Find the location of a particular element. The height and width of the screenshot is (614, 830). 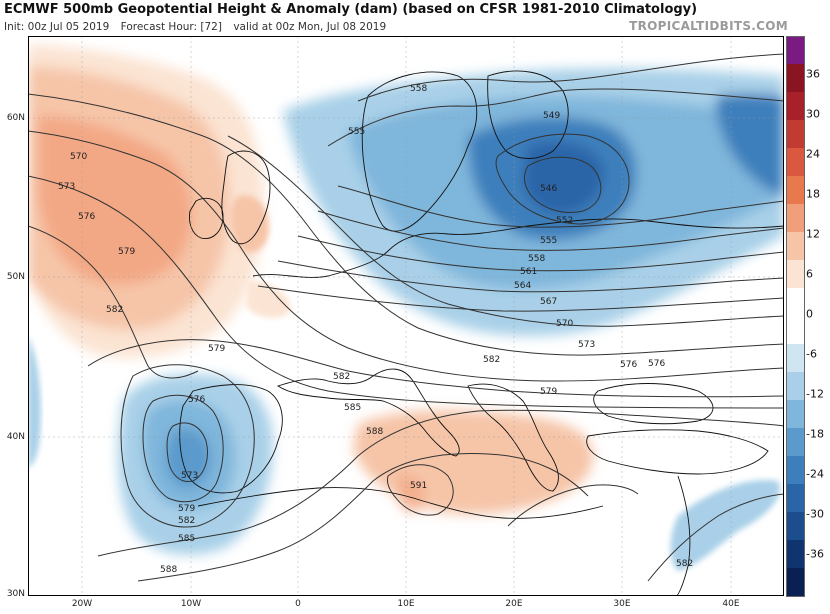

coastline-finland is located at coordinates (528, 114).